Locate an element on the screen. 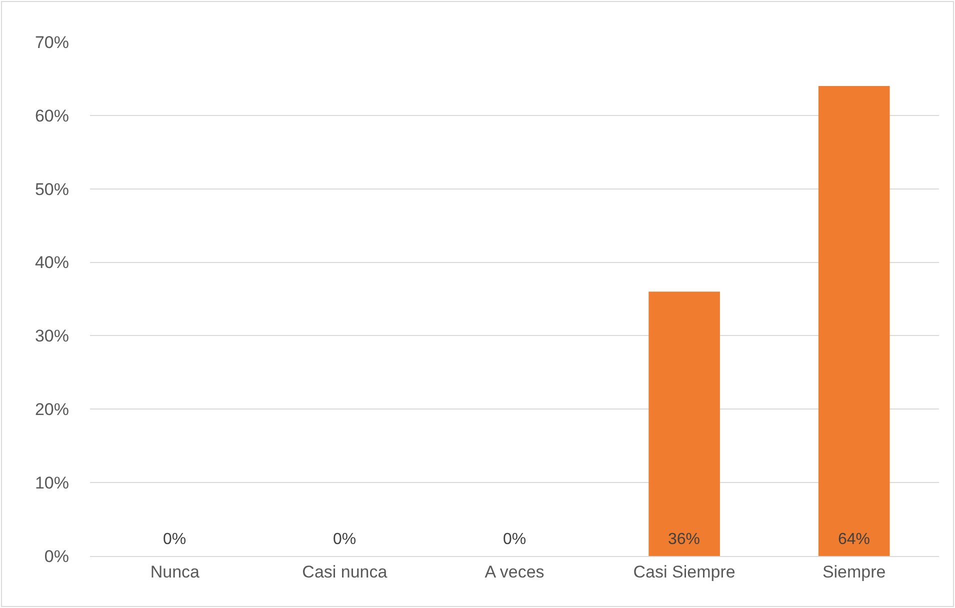 The height and width of the screenshot is (608, 955). data-label: 64% is located at coordinates (854, 539).